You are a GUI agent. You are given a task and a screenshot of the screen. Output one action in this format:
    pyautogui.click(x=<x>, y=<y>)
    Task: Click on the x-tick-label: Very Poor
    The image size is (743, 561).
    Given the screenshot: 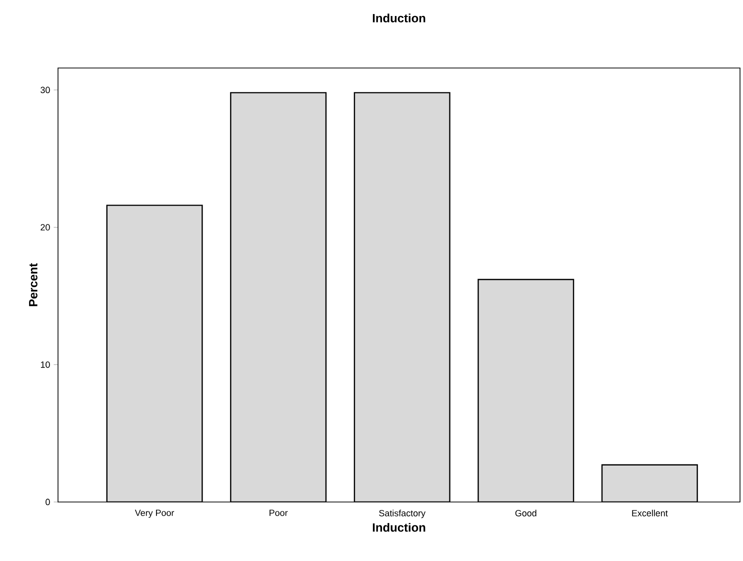 What is the action you would take?
    pyautogui.click(x=154, y=514)
    